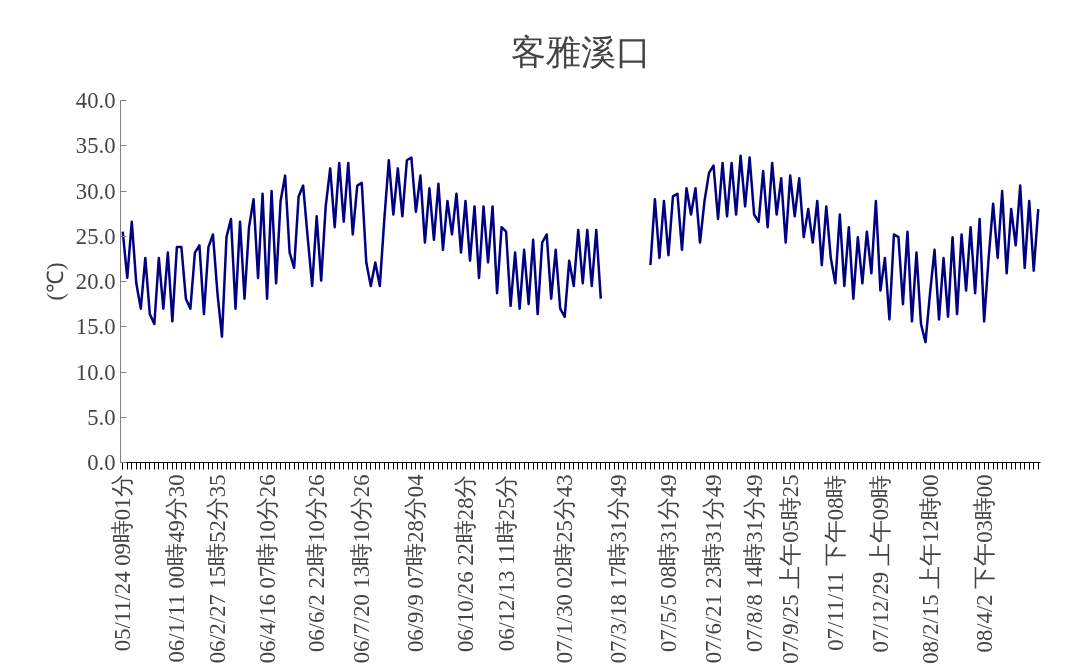  I want to click on y-tick-label: 20.0, so click(95, 281).